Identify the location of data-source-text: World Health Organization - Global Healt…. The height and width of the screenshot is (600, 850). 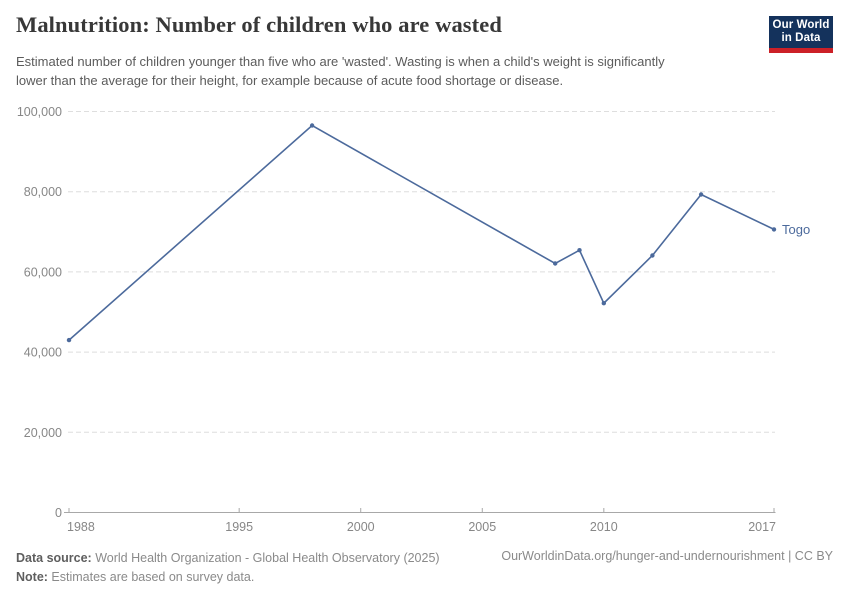
(265, 558).